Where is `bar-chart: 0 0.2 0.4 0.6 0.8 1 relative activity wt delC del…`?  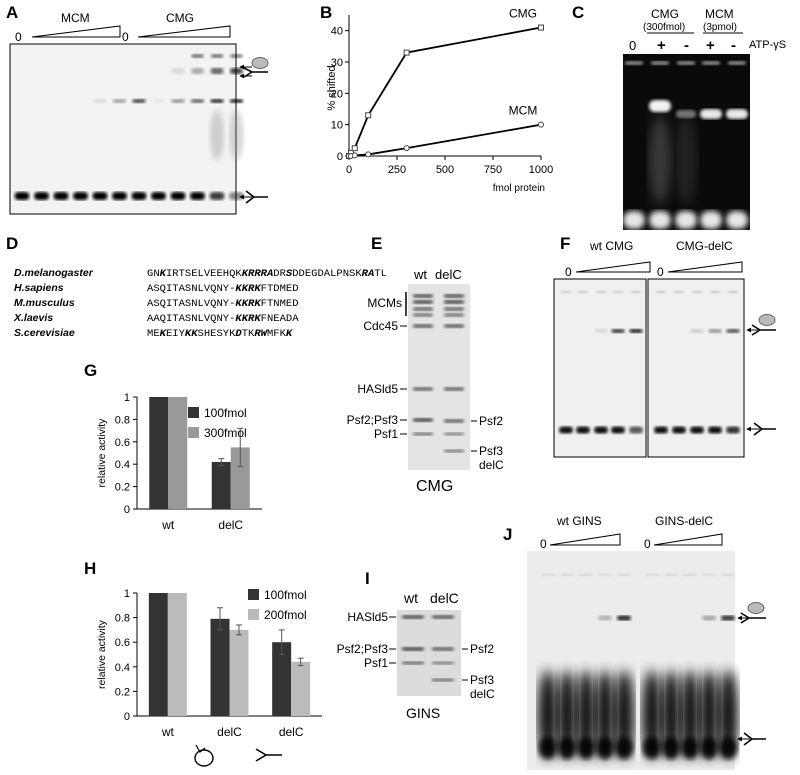 bar-chart: 0 0.2 0.4 0.6 0.8 1 relative activity wt delC del… is located at coordinates (209, 663).